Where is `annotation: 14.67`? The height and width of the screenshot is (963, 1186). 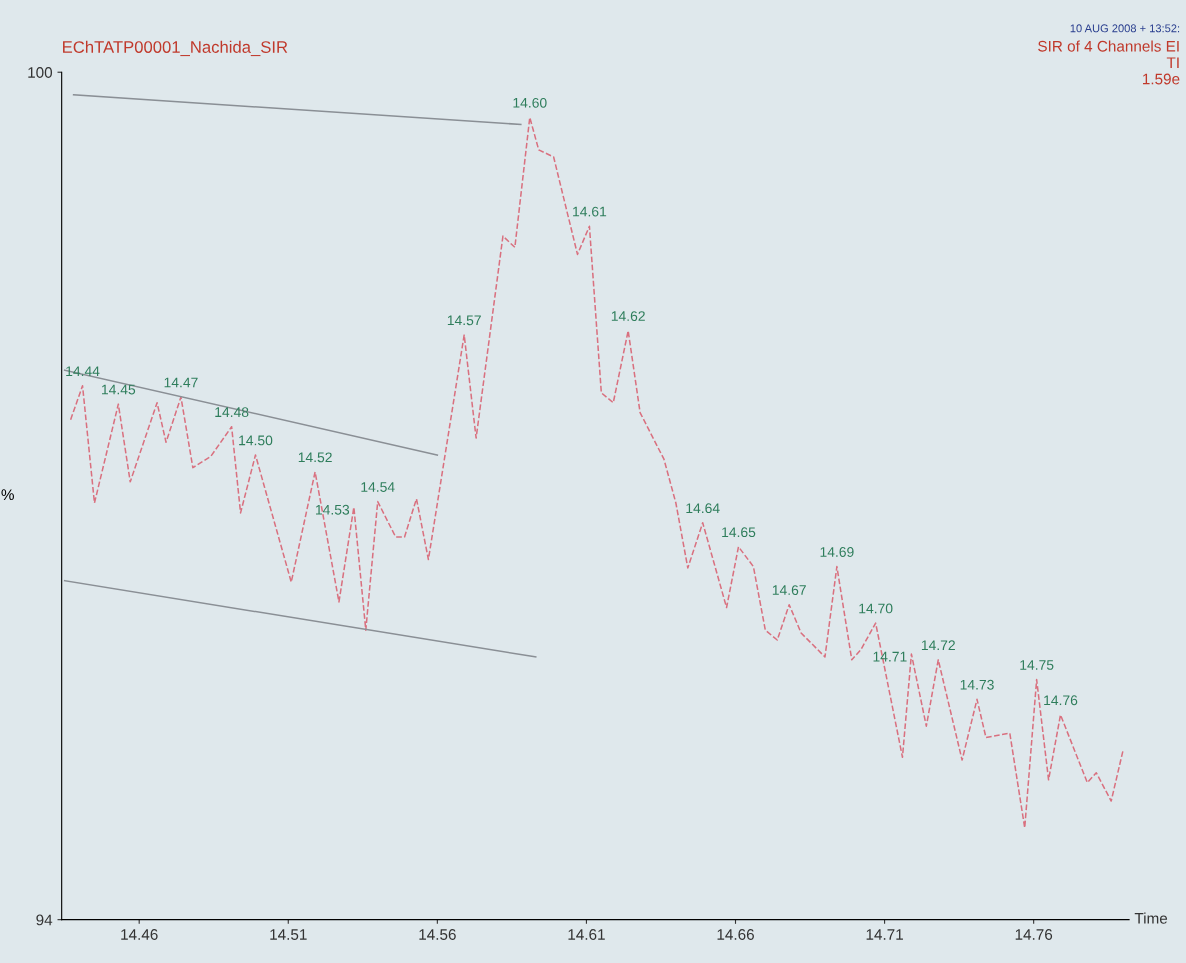
annotation: 14.67 is located at coordinates (789, 590).